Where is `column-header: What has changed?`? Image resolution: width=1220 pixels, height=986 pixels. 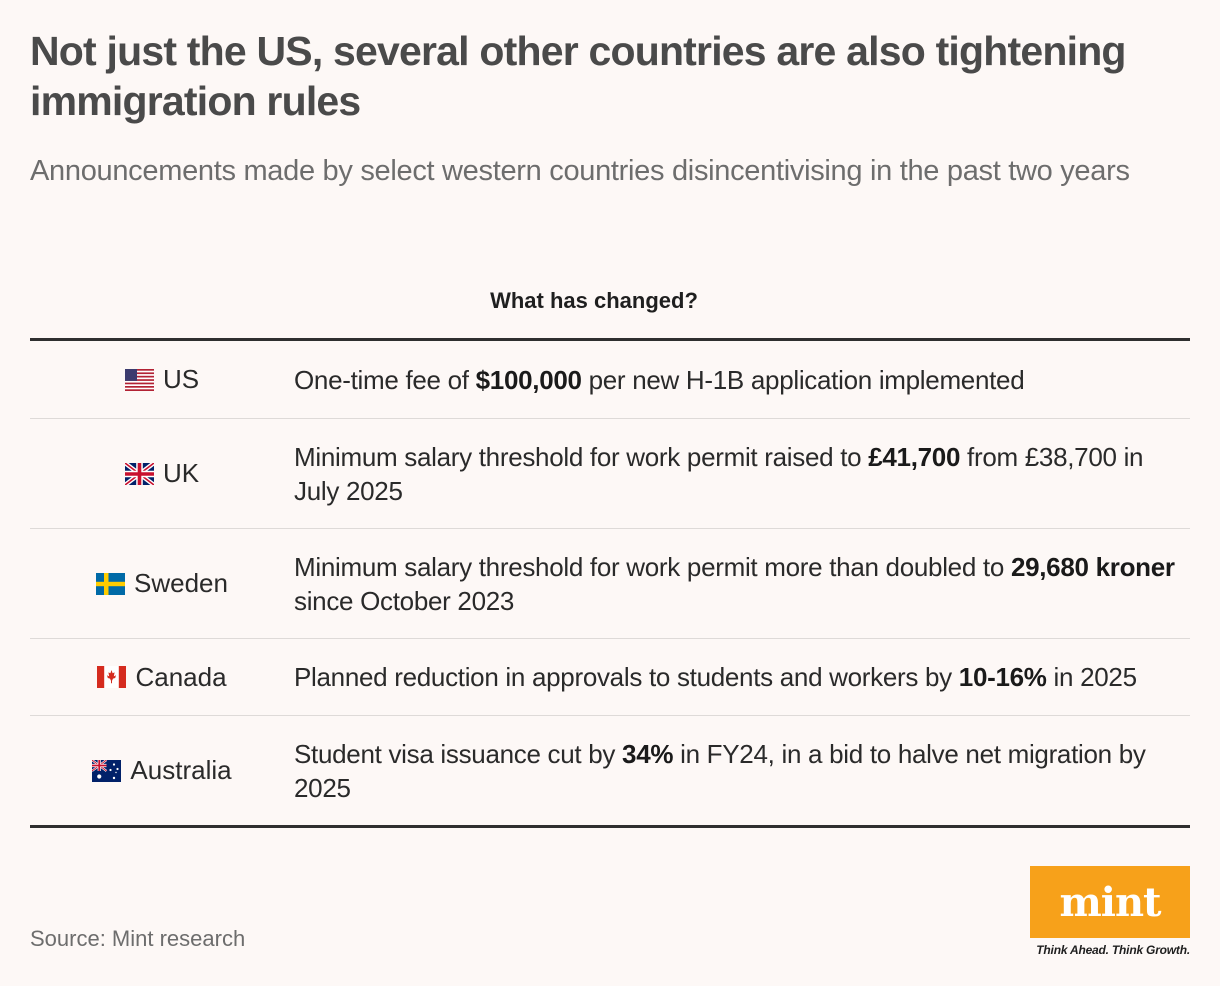 column-header: What has changed? is located at coordinates (594, 300).